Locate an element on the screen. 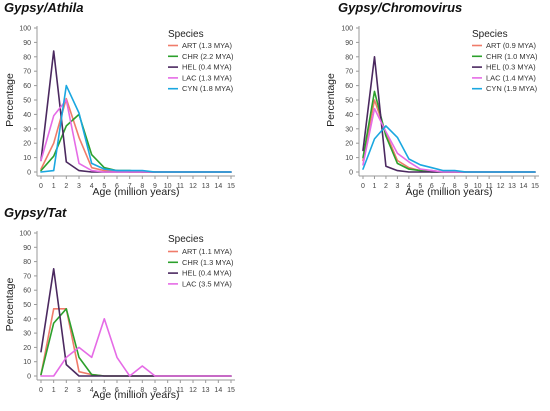 The image size is (550, 411). legend-label: CHR (2.2 MYA) is located at coordinates (208, 56).